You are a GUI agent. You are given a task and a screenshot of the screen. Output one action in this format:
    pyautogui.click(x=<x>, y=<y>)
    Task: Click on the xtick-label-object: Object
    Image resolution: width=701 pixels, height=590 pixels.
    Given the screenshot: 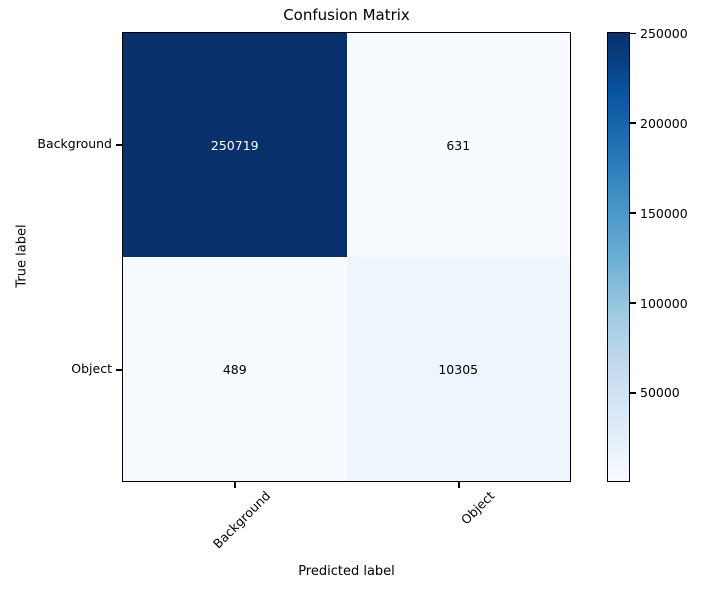 What is the action you would take?
    pyautogui.click(x=478, y=508)
    